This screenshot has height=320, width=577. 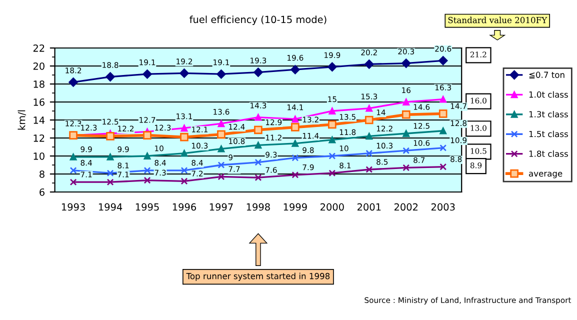 What do you see at coordinates (39, 156) in the screenshot?
I see `y-tick-label: 10` at bounding box center [39, 156].